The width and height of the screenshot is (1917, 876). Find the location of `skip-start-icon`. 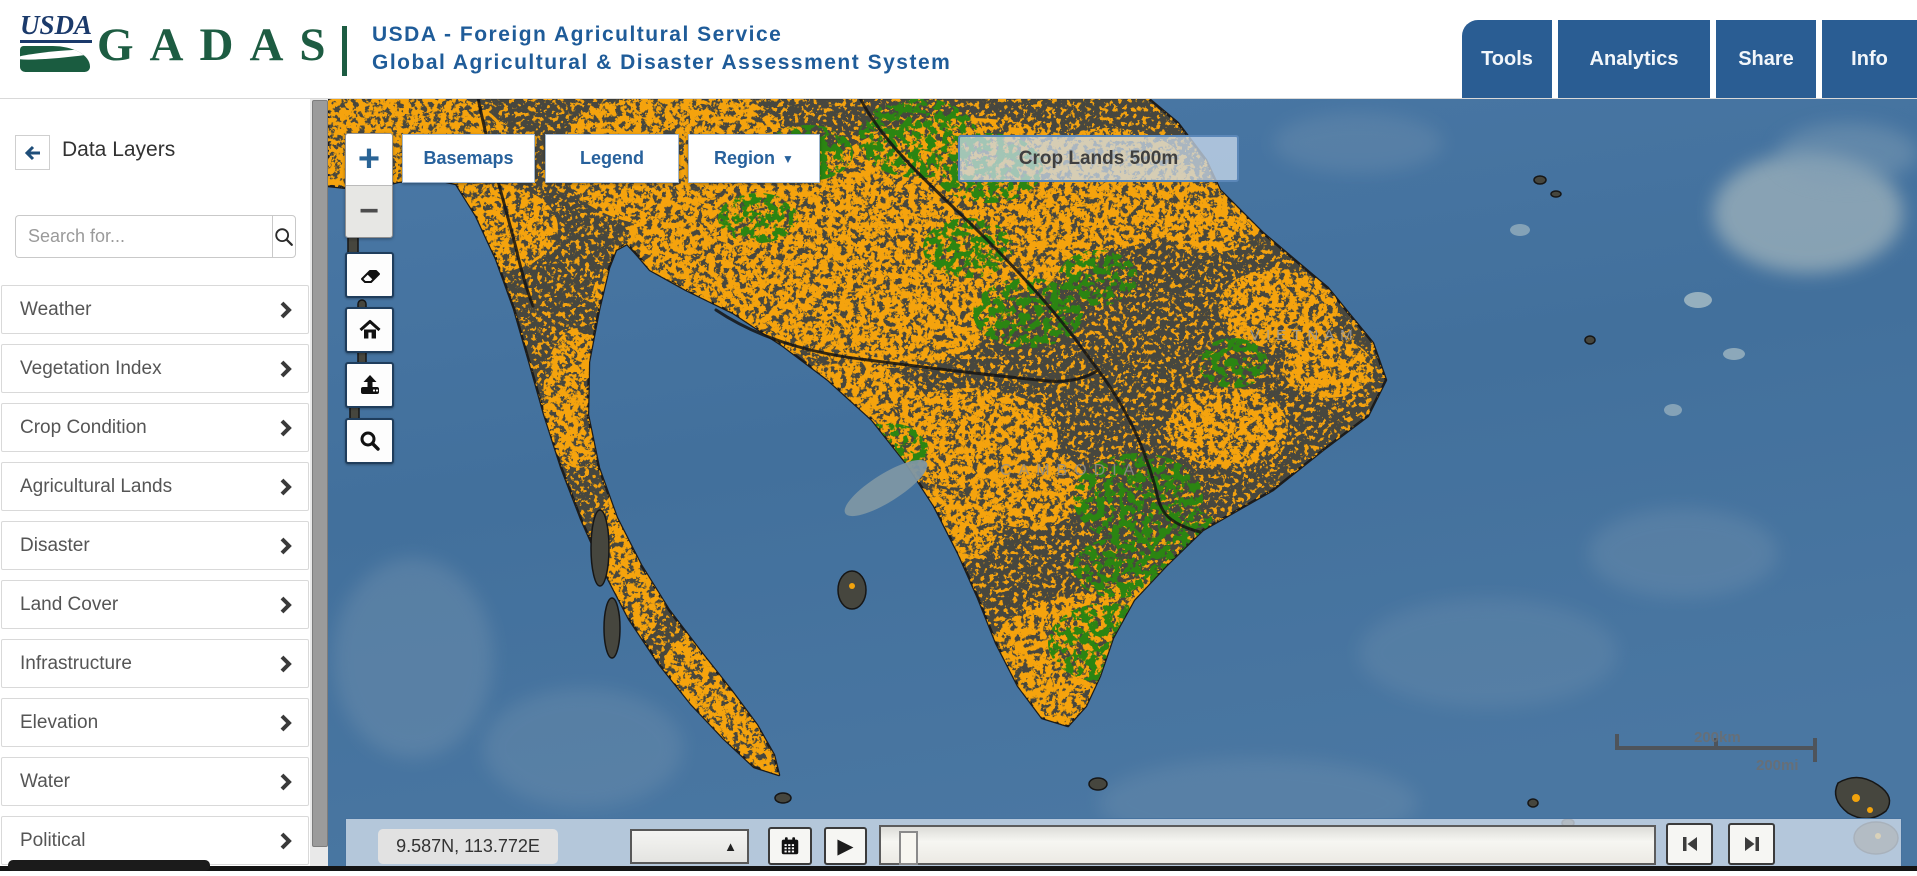

skip-start-icon is located at coordinates (1689, 844).